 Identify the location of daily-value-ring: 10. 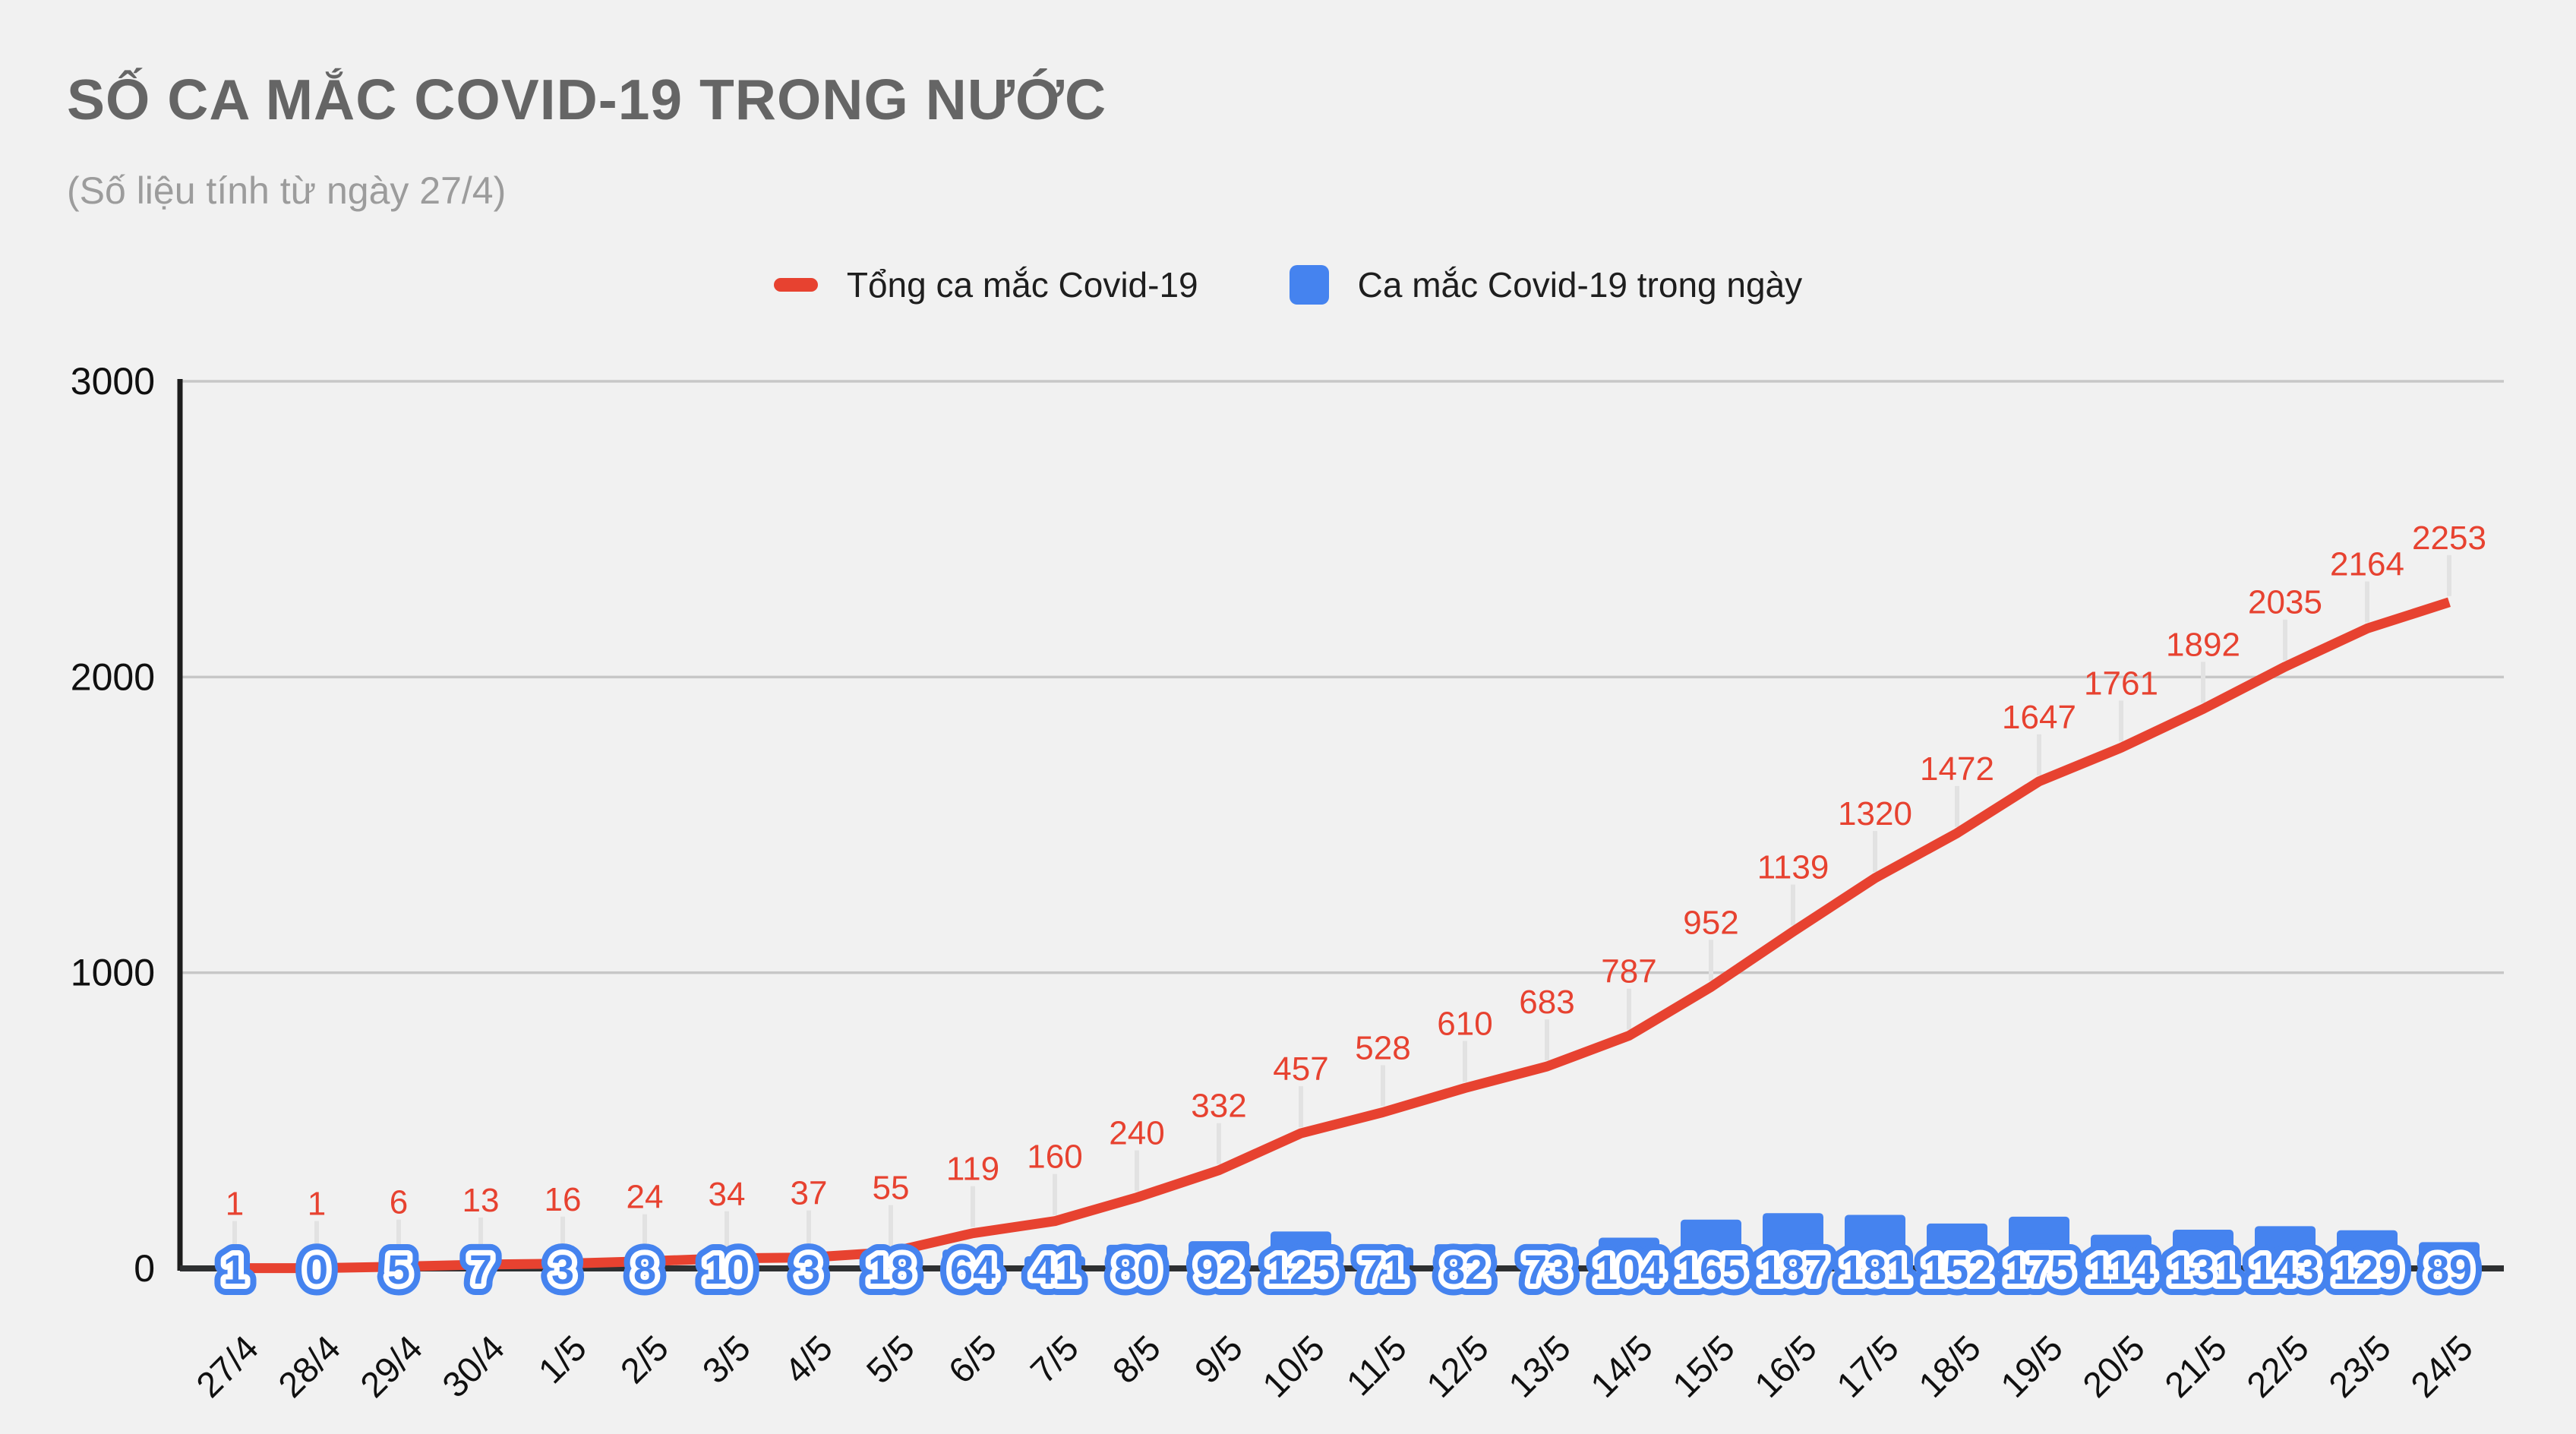
(727, 1270).